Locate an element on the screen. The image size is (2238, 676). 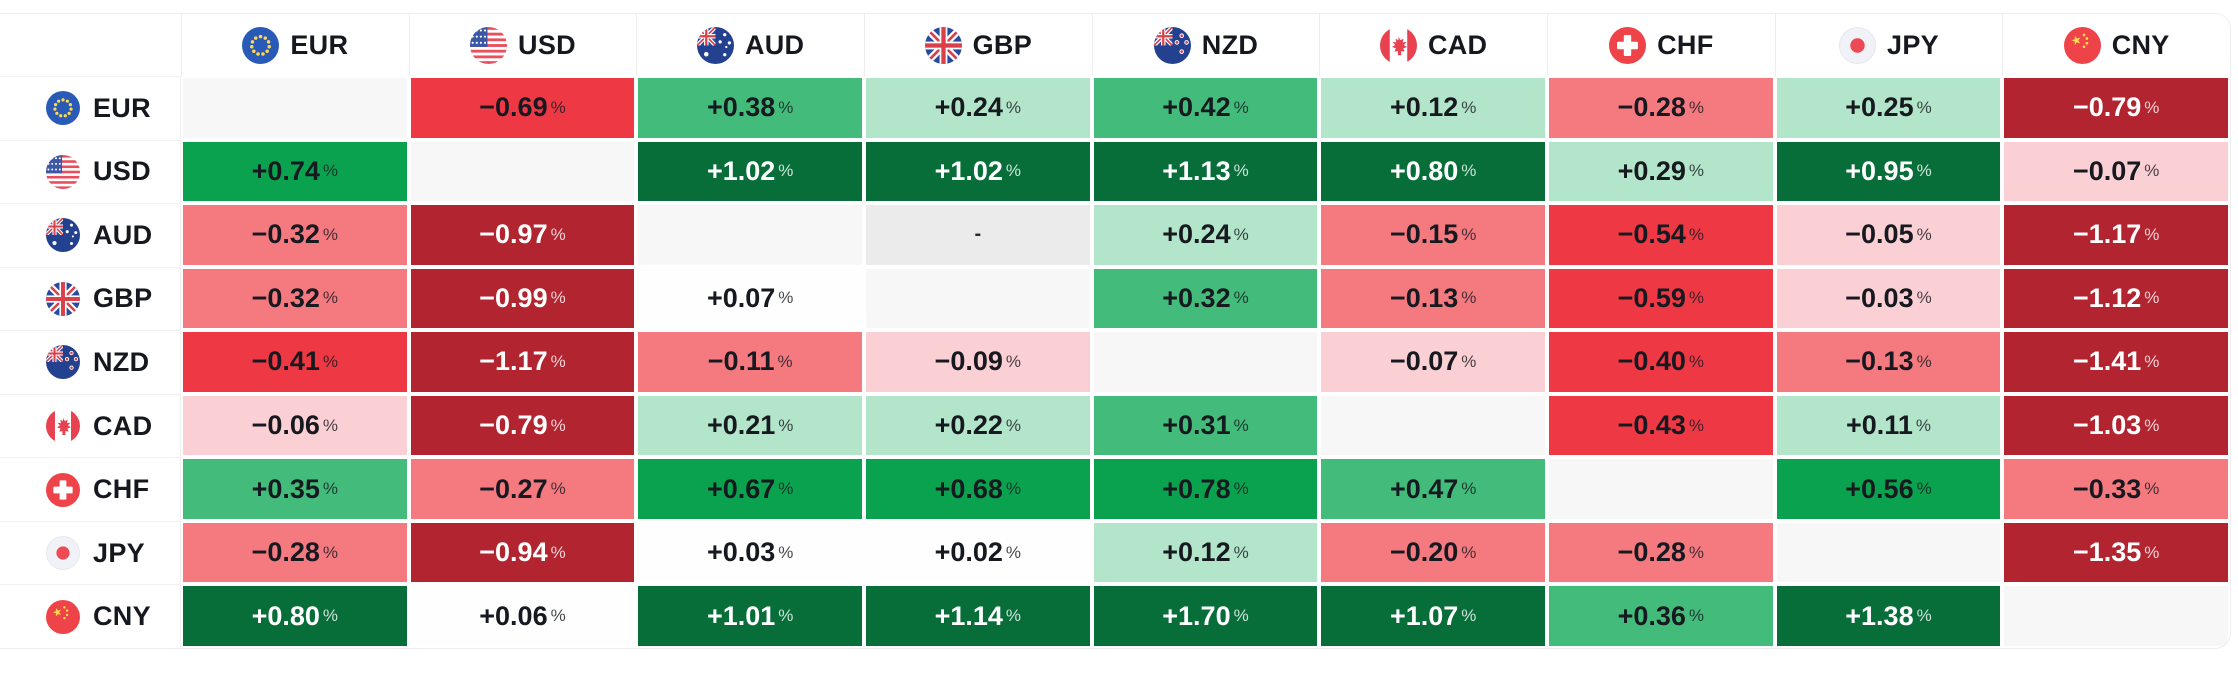
cell-value: −0.32 is located at coordinates (285, 234).